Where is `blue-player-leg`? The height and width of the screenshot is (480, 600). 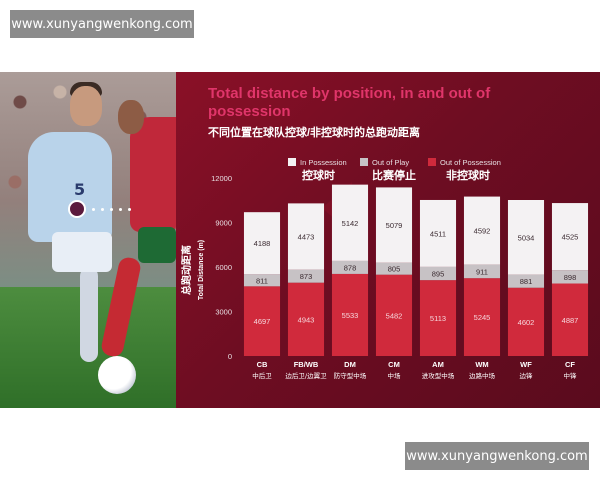
blue-player-leg is located at coordinates (89, 314).